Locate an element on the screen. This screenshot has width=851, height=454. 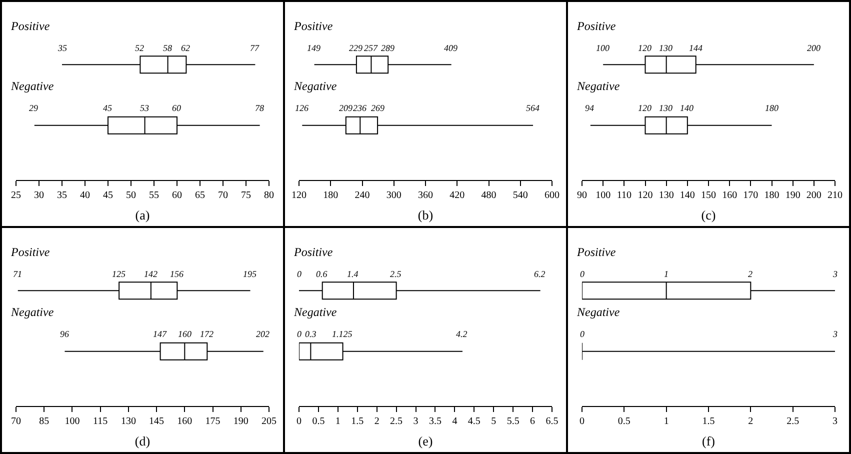
text: 100 is located at coordinates (603, 48).